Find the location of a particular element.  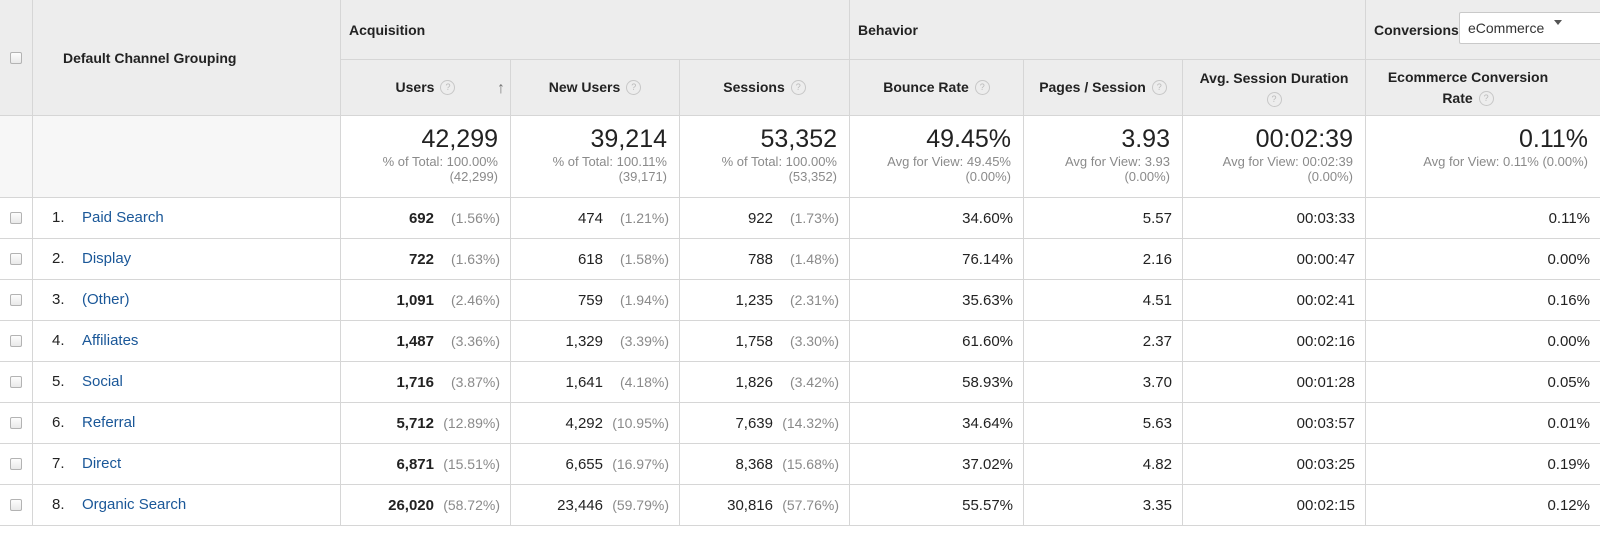

cell-sessions: 8,368 (15.68%) is located at coordinates (765, 464).